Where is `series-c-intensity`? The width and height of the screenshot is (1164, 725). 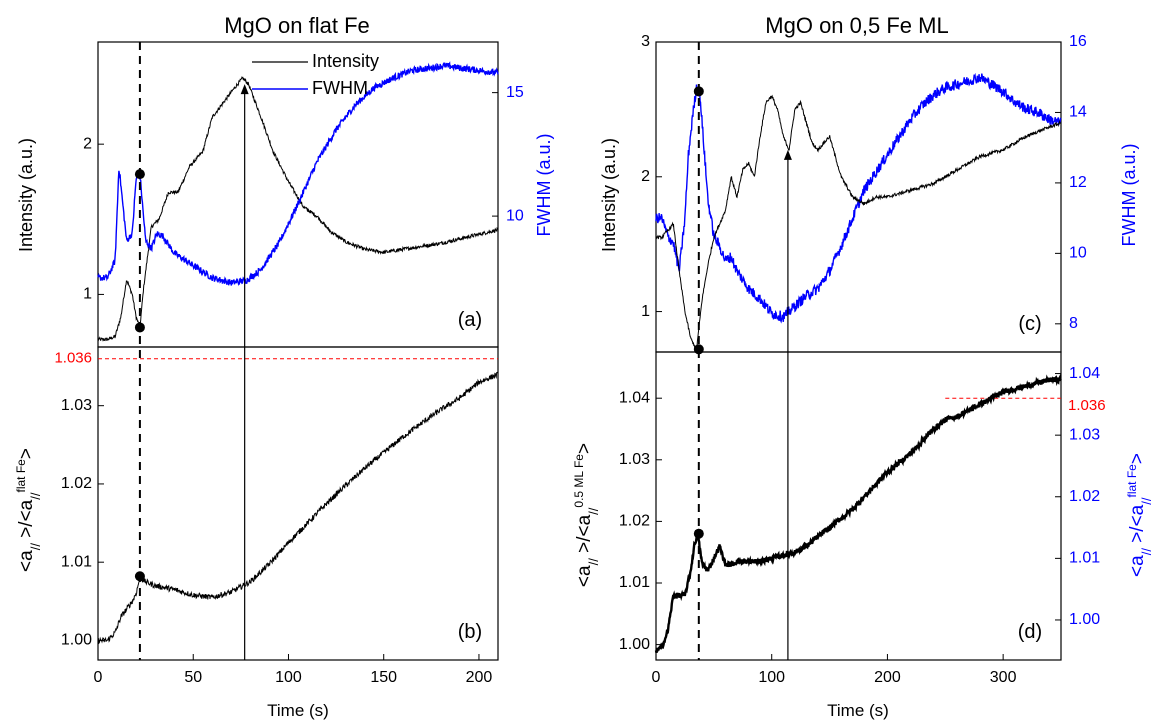
series-c-intensity is located at coordinates (858, 222).